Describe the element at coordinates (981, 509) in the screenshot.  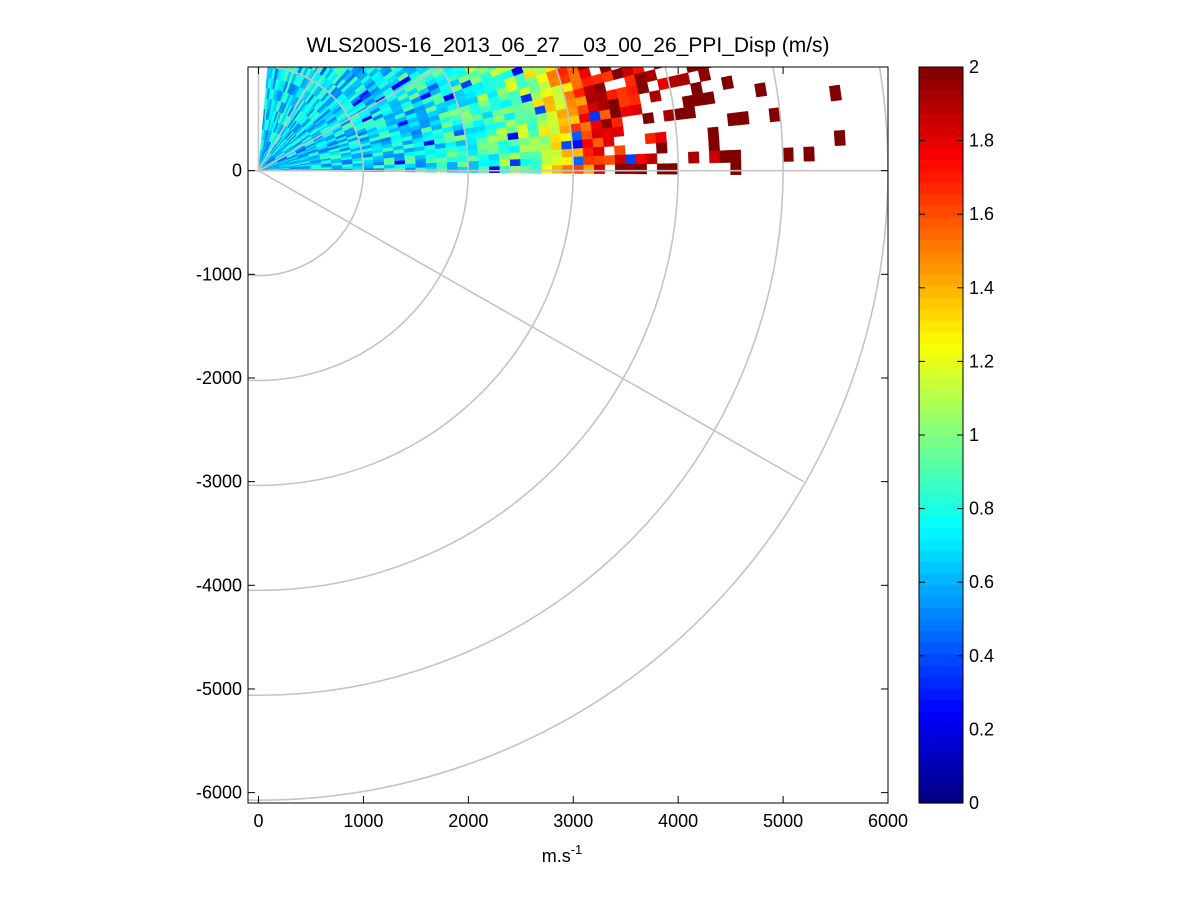
I see `colorbar-tick-label: 0.8` at that location.